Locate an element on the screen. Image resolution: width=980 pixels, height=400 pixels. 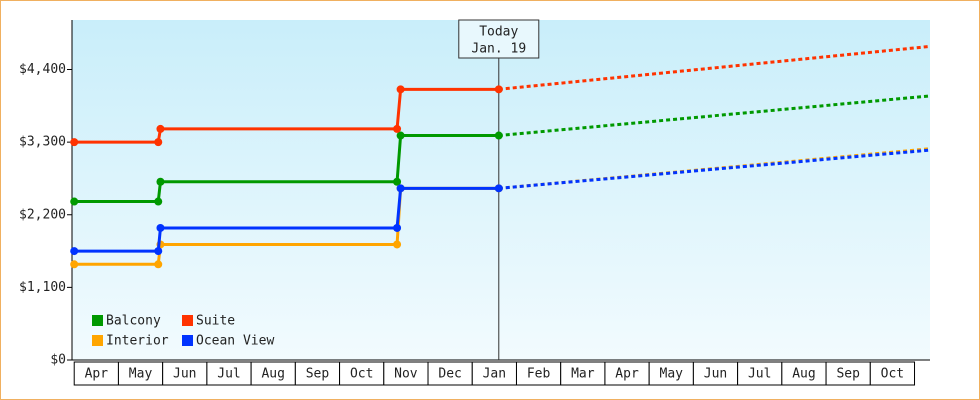
month-cell is located at coordinates (892, 373).